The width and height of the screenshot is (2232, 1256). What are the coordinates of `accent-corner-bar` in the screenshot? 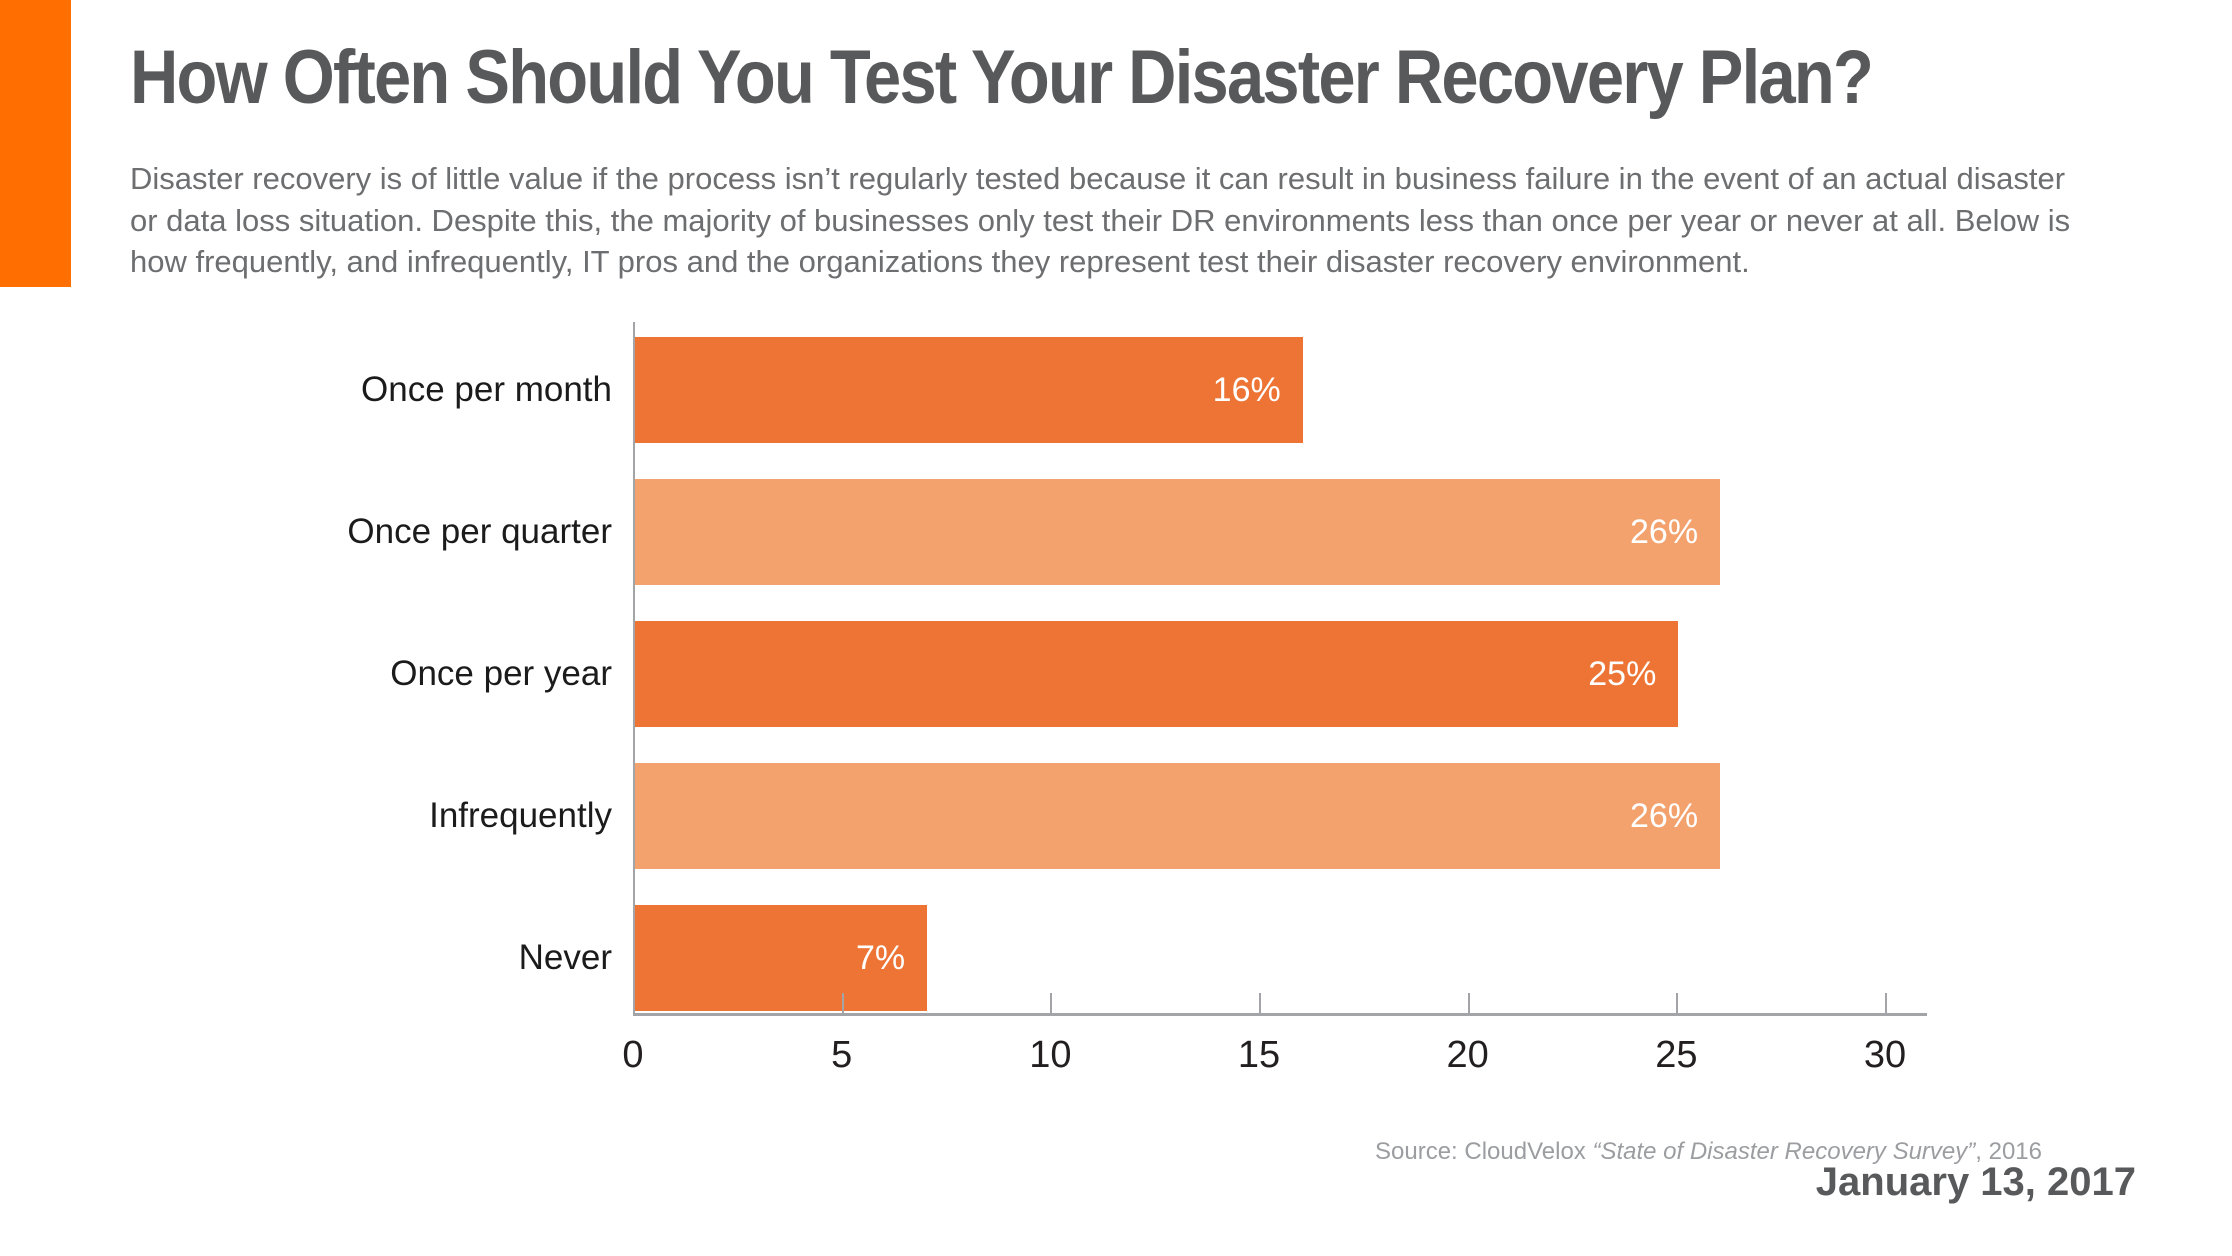 It's located at (35, 143).